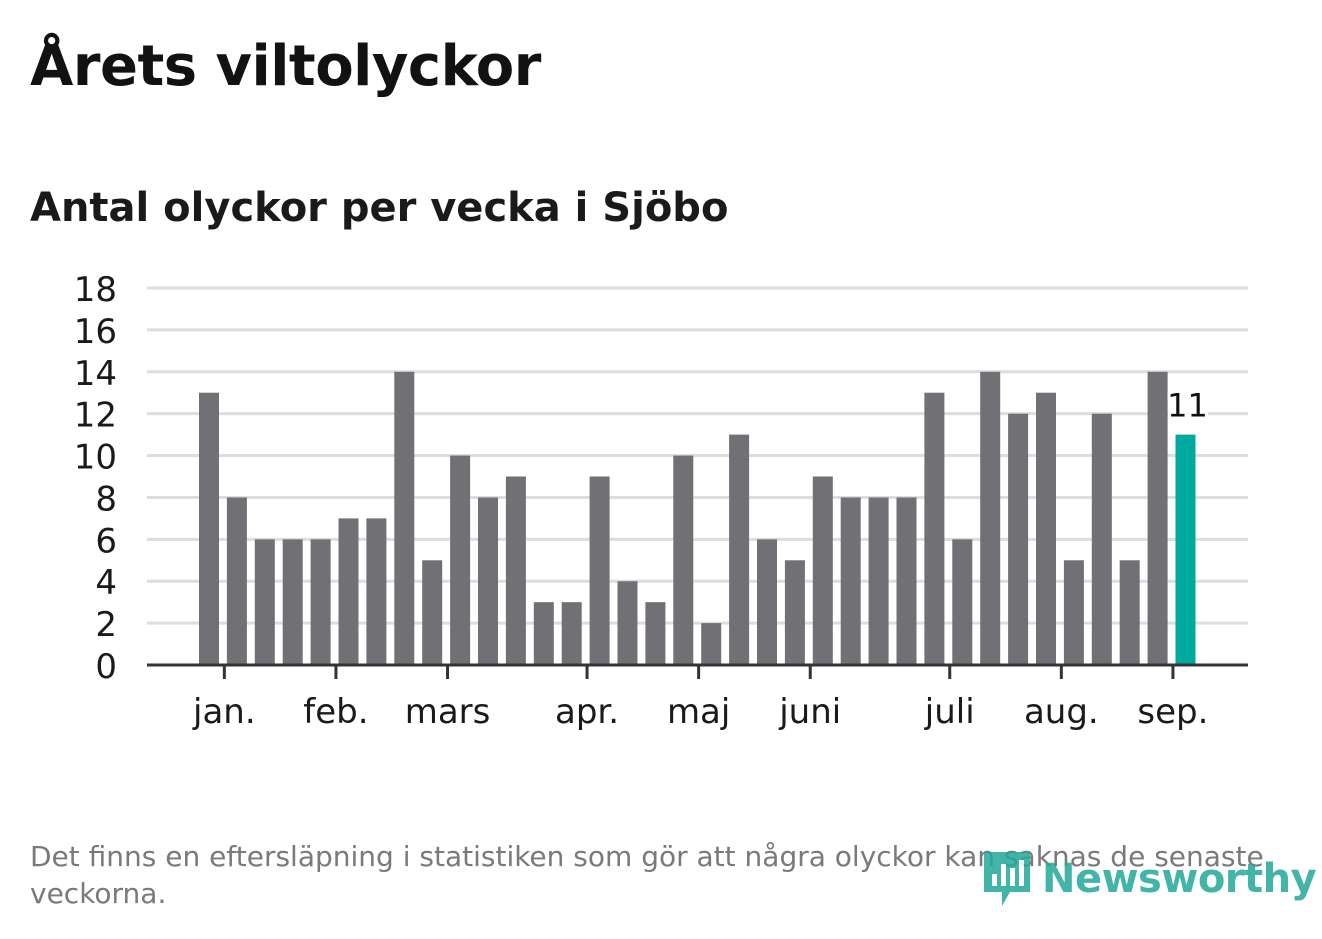 This screenshot has width=1322, height=939. What do you see at coordinates (1172, 712) in the screenshot?
I see `x-tick-label: sep.` at bounding box center [1172, 712].